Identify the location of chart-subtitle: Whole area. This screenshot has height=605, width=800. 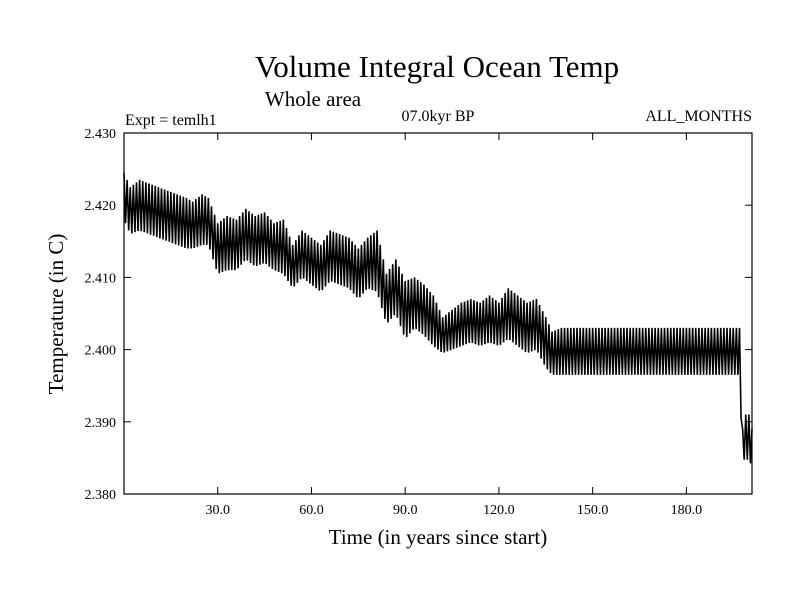
(313, 99).